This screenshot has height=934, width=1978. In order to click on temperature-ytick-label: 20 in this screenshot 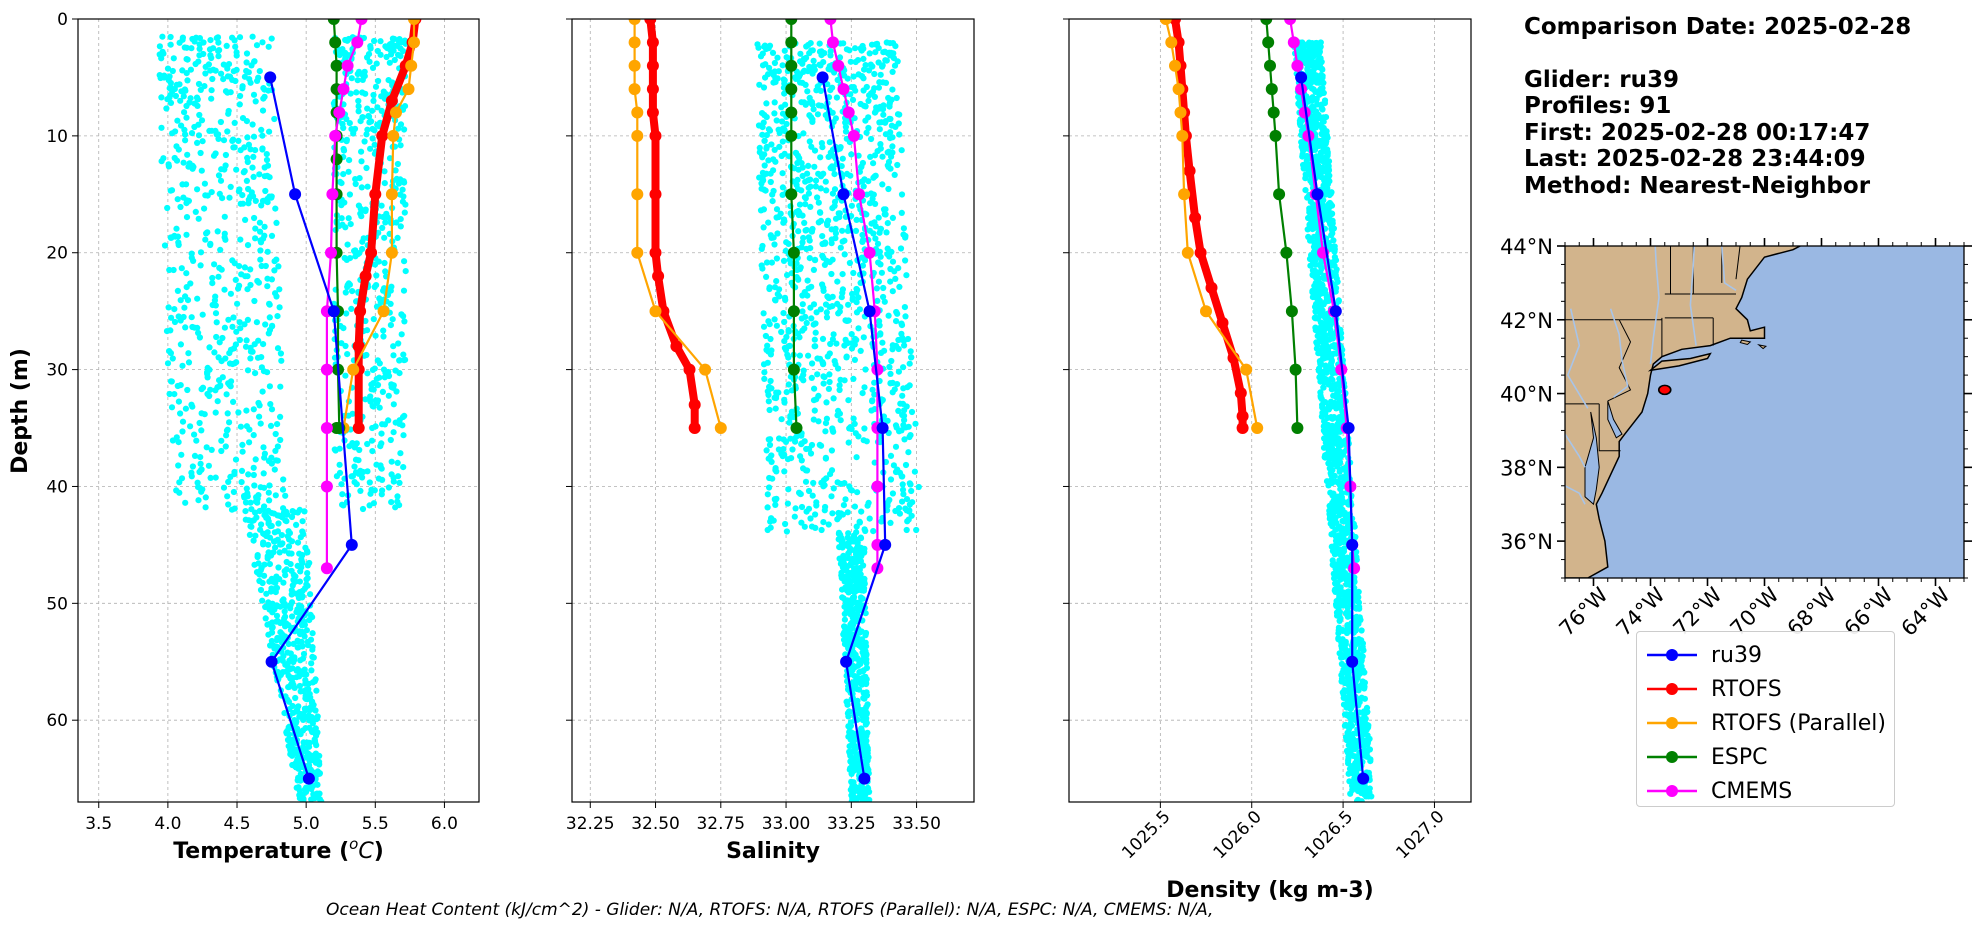, I will do `click(57, 254)`.